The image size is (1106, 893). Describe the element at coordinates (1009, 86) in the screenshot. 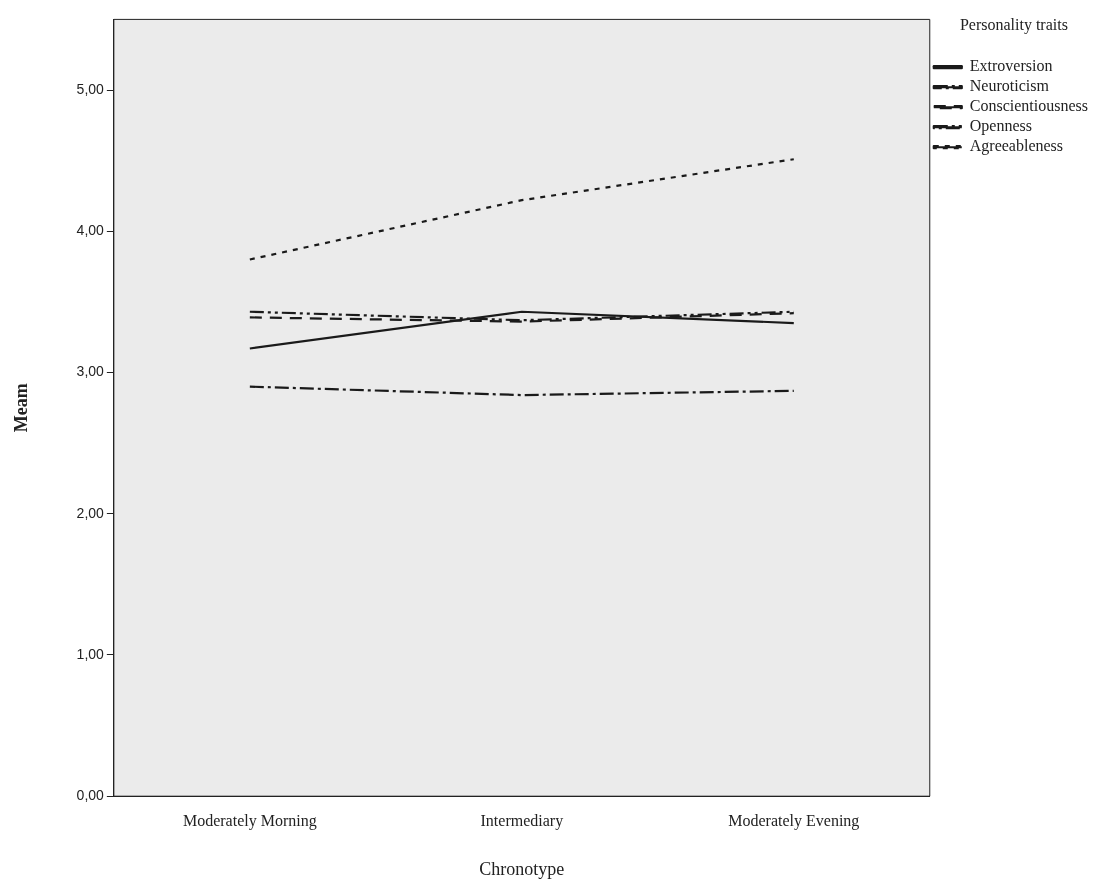

I see `legend-label: Neuroticism` at that location.